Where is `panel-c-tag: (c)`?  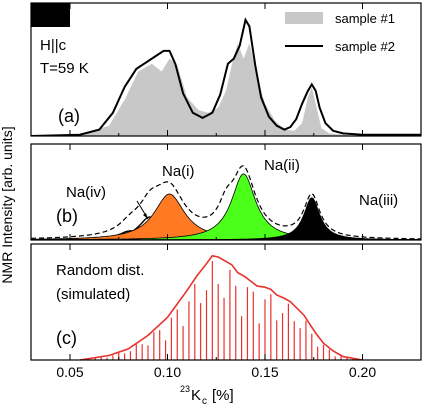
panel-c-tag: (c) is located at coordinates (66, 338).